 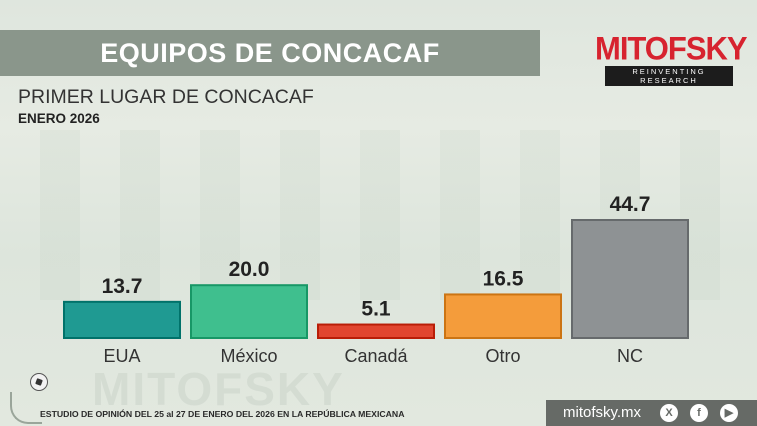 What do you see at coordinates (602, 412) in the screenshot?
I see `website-link: mitofsky.mx` at bounding box center [602, 412].